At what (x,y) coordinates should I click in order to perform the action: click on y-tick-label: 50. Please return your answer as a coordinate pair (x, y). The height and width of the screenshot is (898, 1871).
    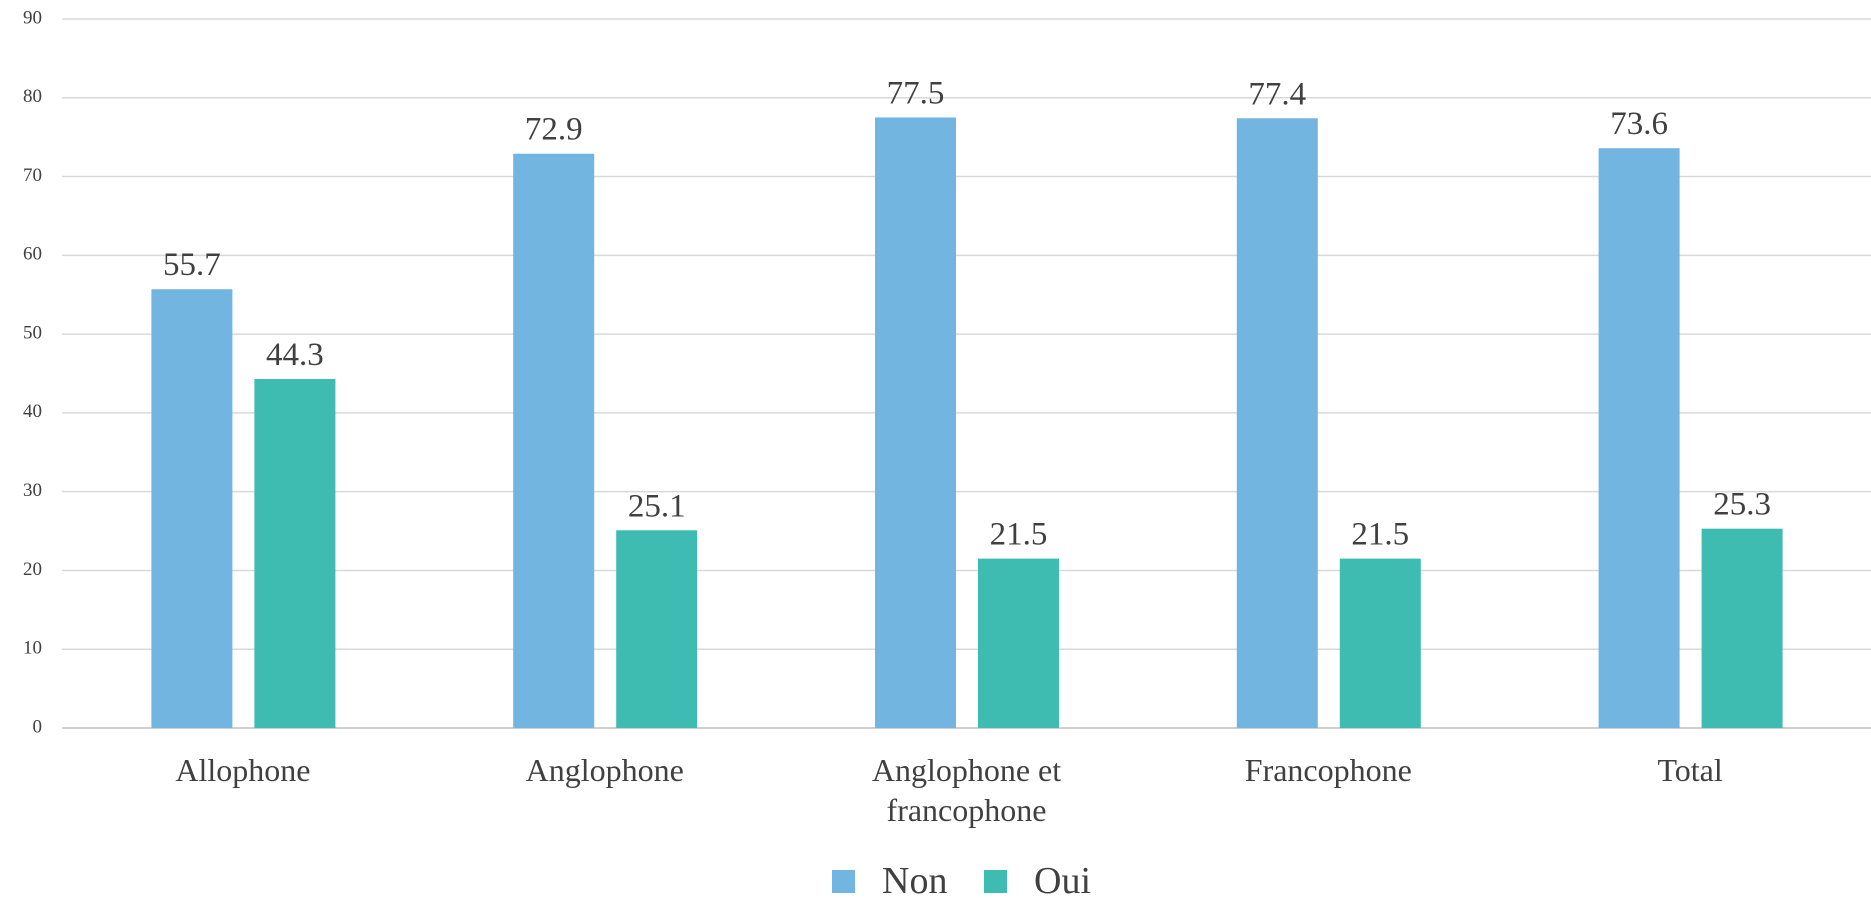
    Looking at the image, I should click on (32, 332).